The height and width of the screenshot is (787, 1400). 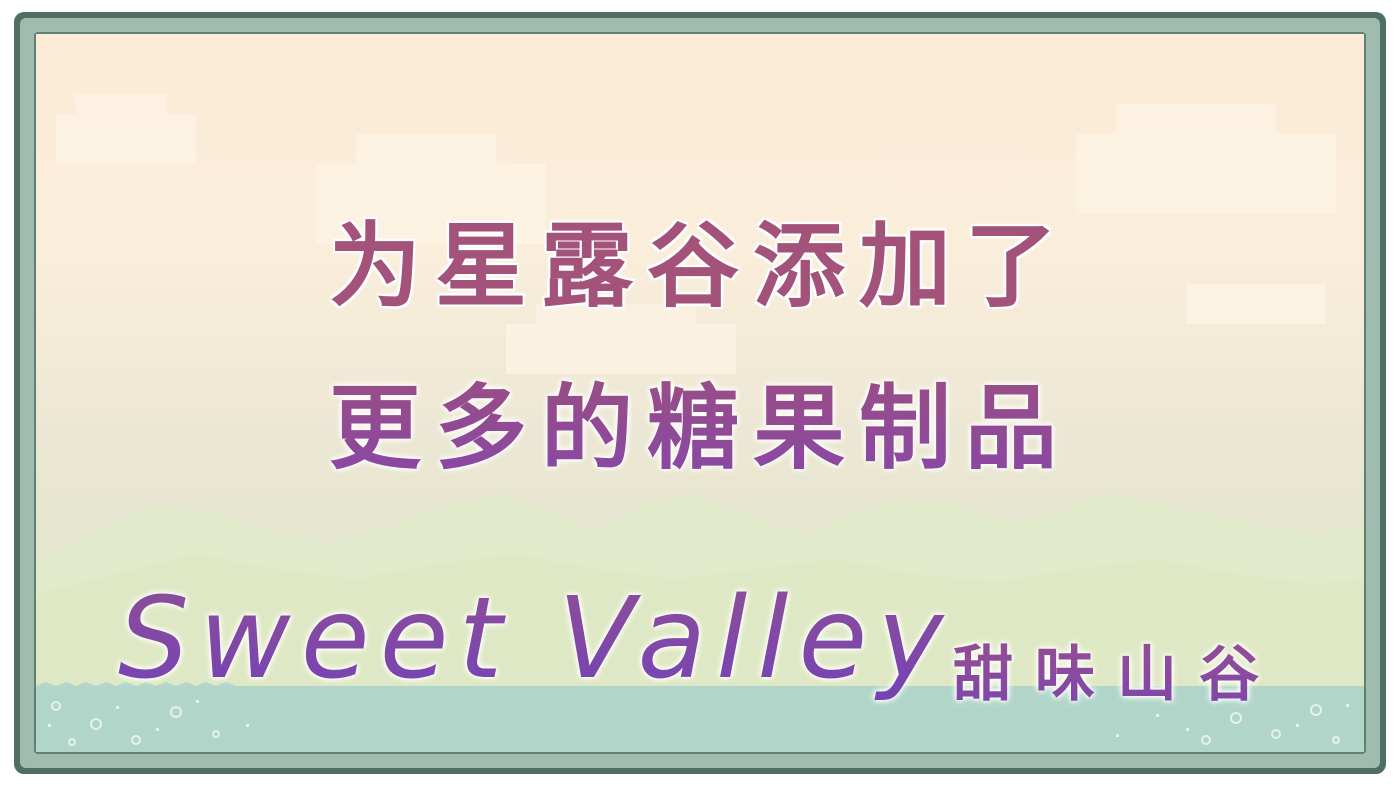 I want to click on headline-line-1: 为星露谷添加了, so click(x=699, y=266).